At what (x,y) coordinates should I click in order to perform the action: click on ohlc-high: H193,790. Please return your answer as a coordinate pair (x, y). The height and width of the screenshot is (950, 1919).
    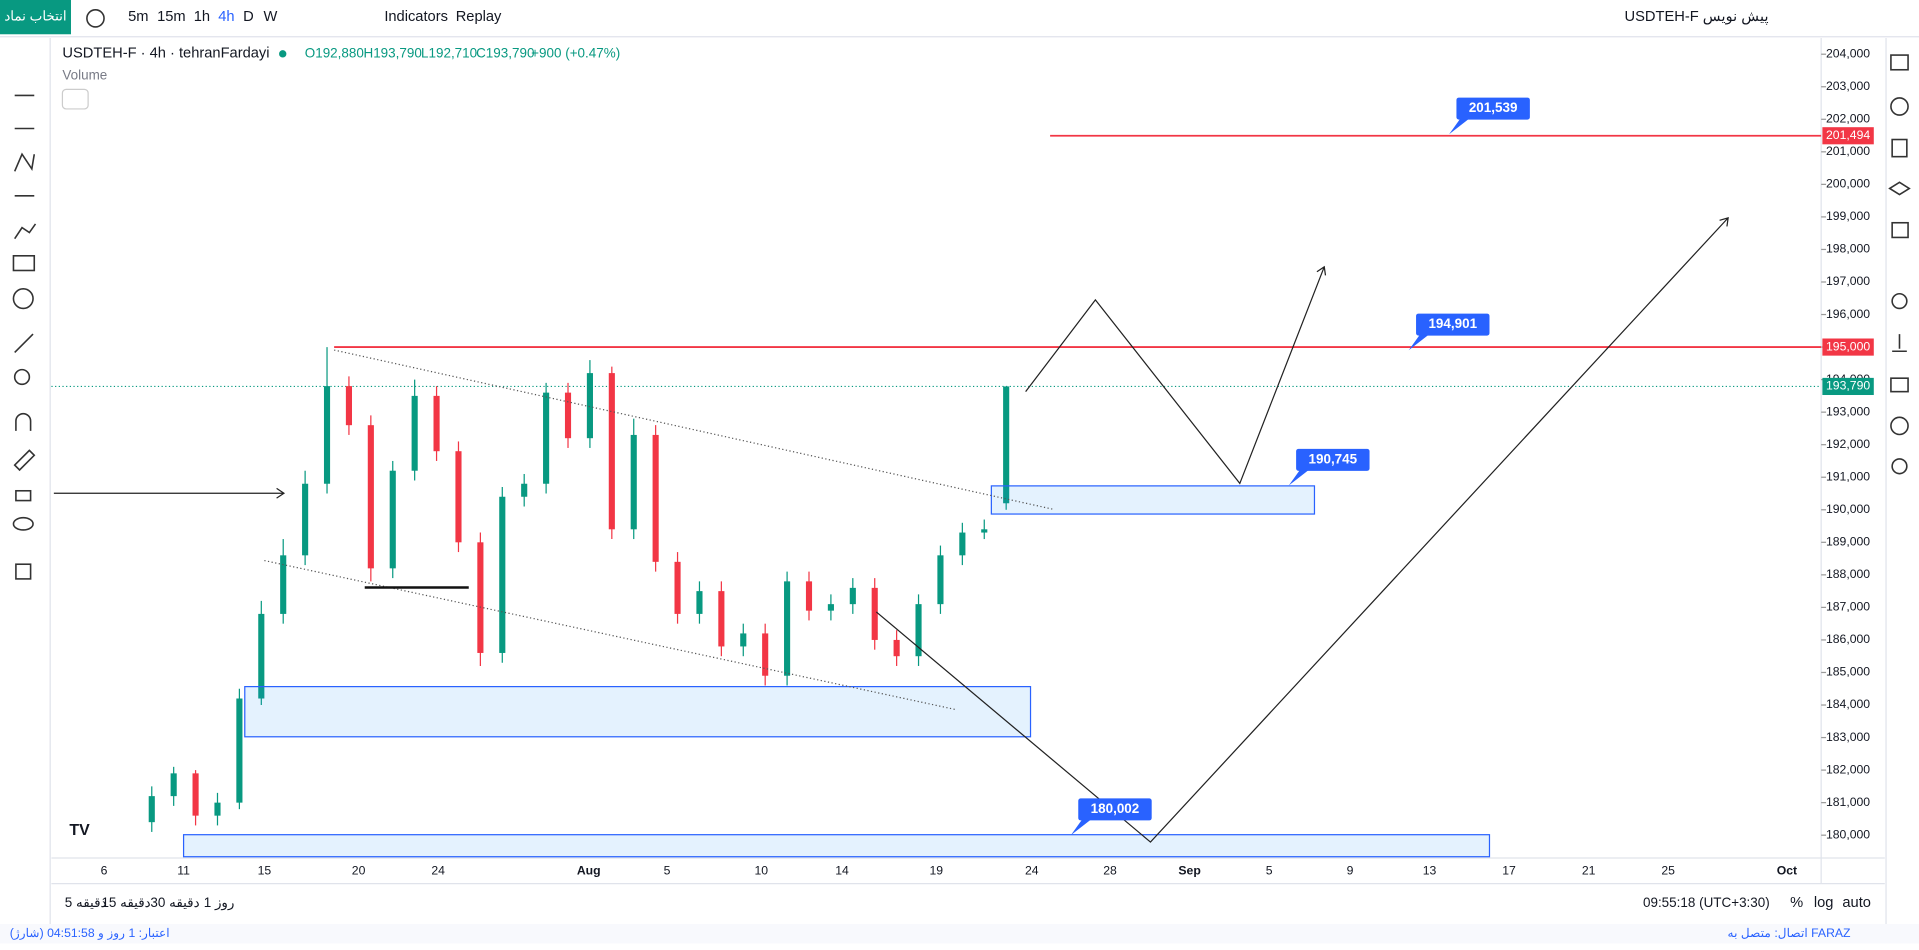
    Looking at the image, I should click on (392, 52).